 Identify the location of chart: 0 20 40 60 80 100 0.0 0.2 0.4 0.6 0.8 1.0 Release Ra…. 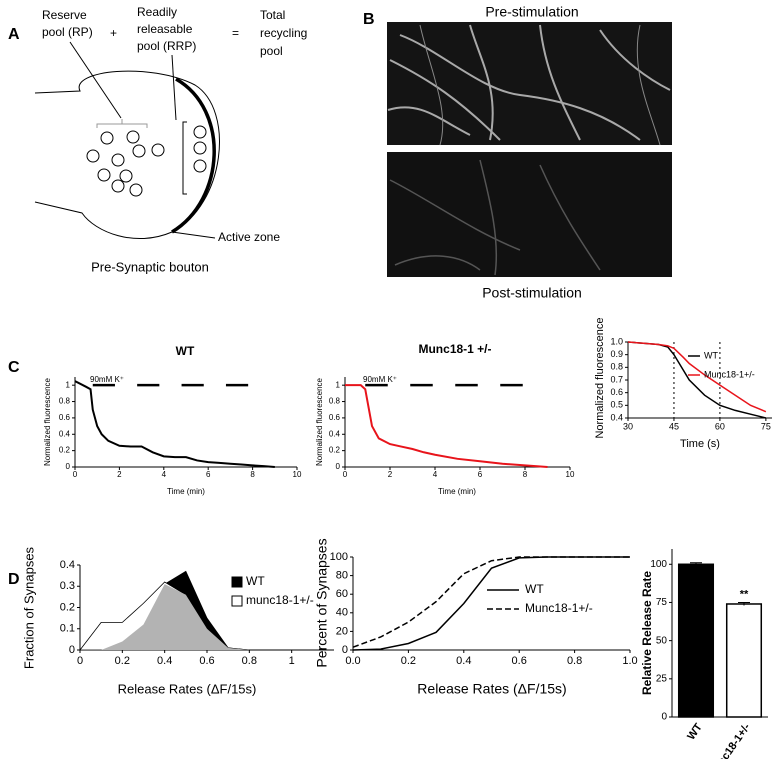
(476, 617).